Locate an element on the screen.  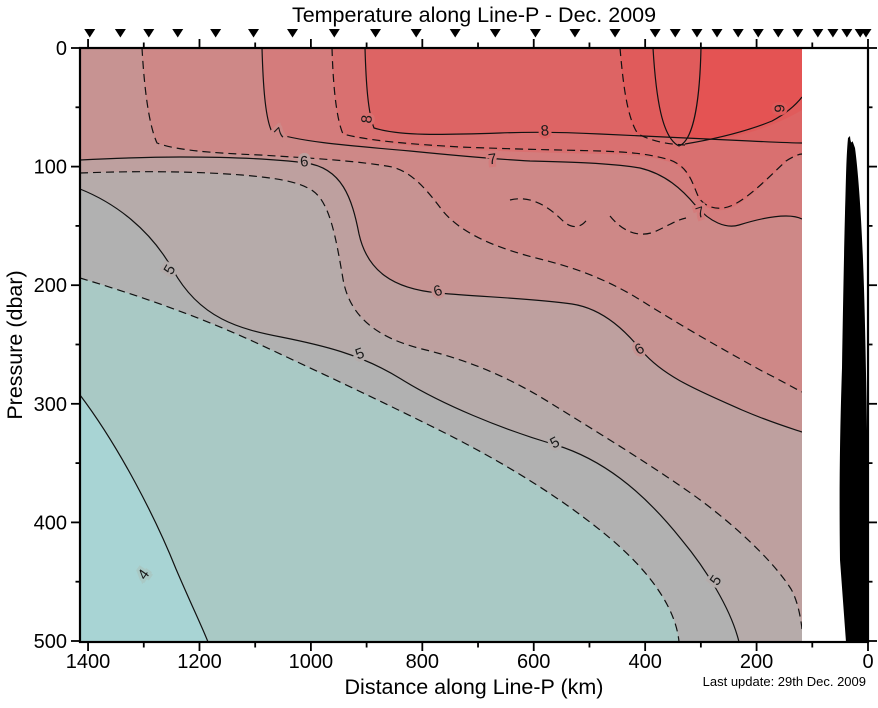
y-tick-label: 400 is located at coordinates (50, 523).